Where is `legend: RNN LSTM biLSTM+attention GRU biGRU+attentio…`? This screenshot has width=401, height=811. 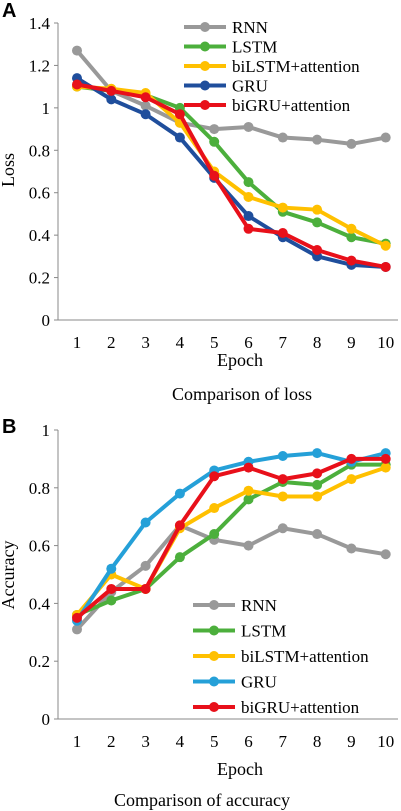 legend: RNN LSTM biLSTM+attention GRU biGRU+attentio… is located at coordinates (281, 656).